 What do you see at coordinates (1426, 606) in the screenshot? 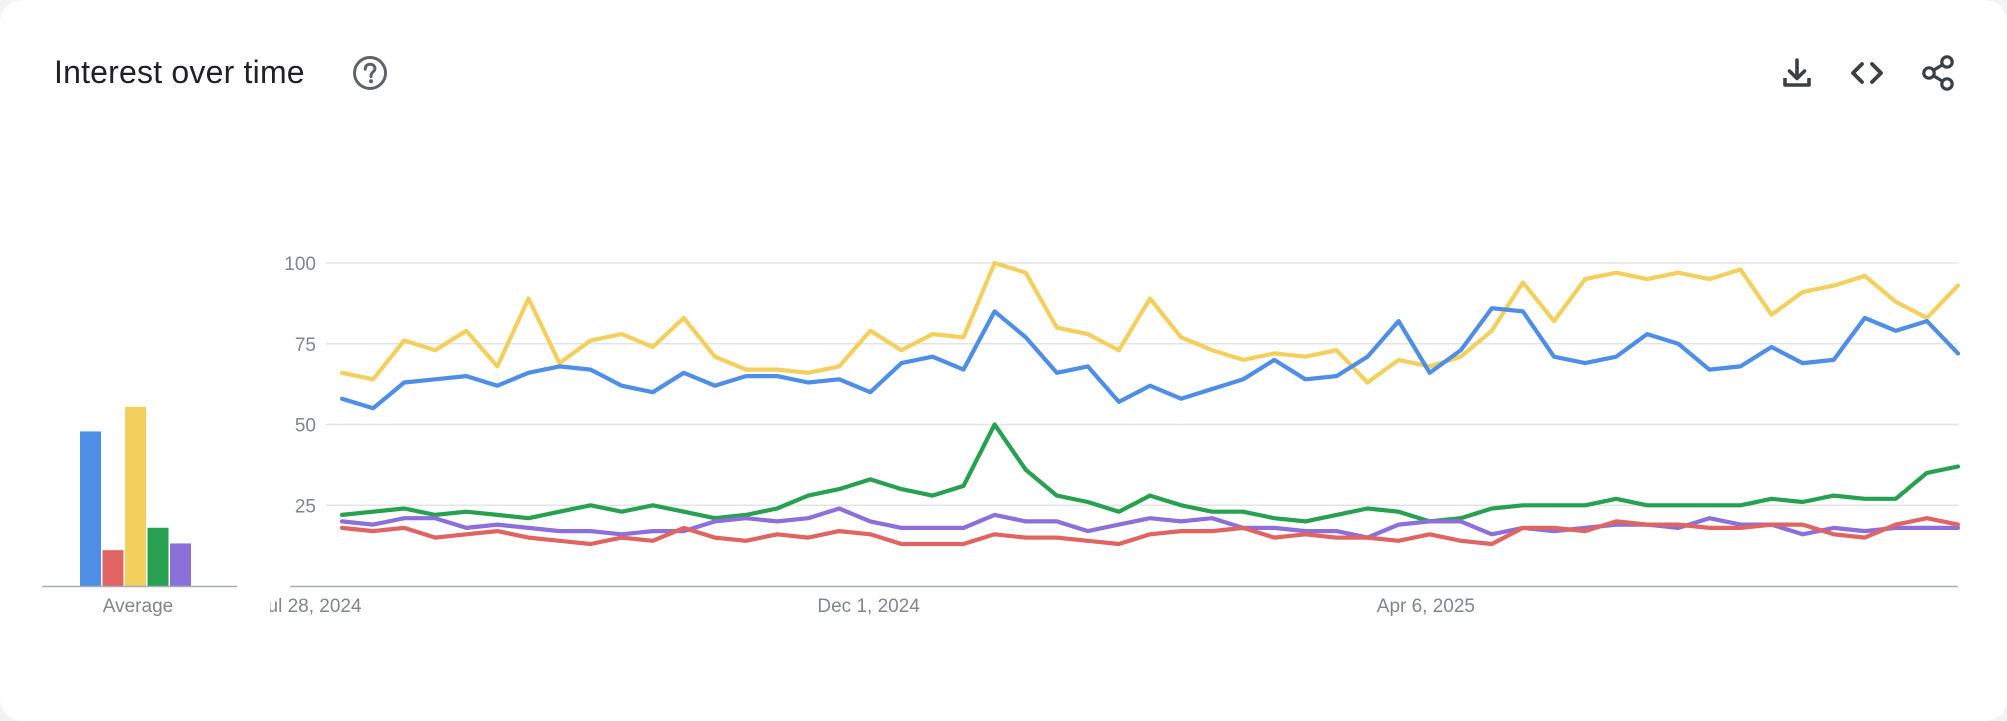
I see `x-tick-label: Apr 6, 2025` at bounding box center [1426, 606].